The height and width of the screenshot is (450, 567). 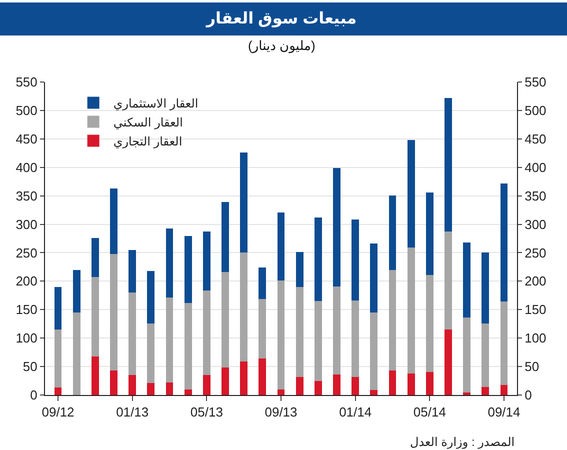 I want to click on y2-tick-label: 350, so click(x=535, y=196).